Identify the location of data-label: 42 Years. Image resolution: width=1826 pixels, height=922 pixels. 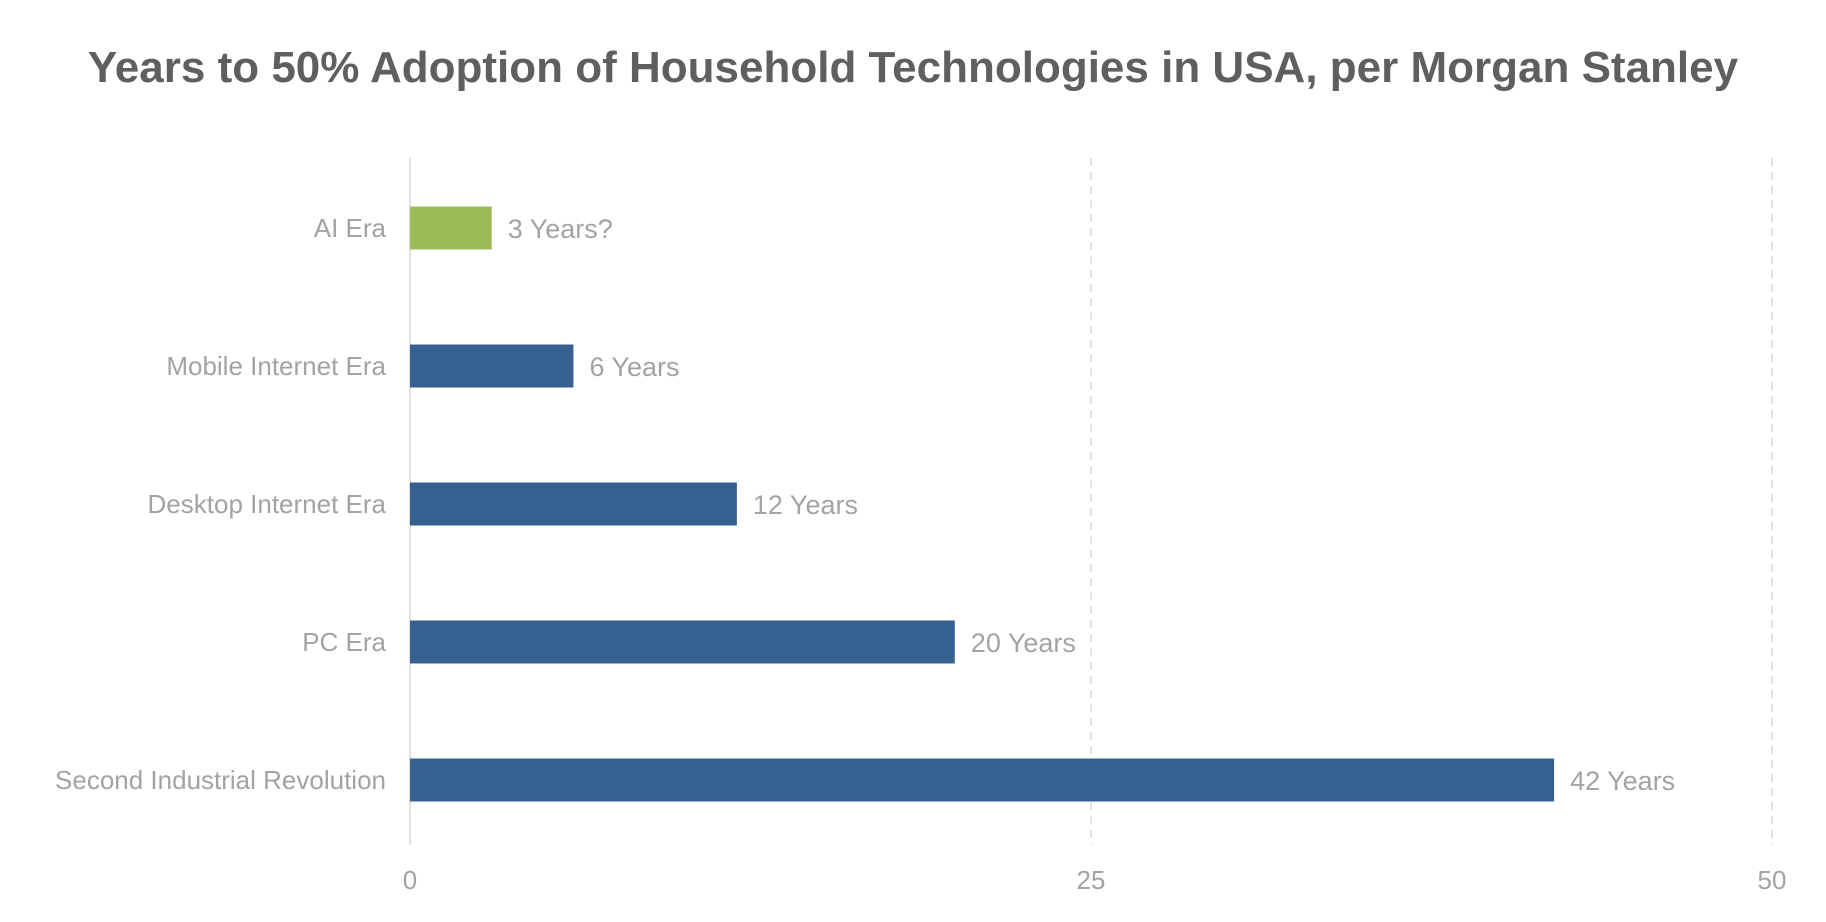
(1622, 781).